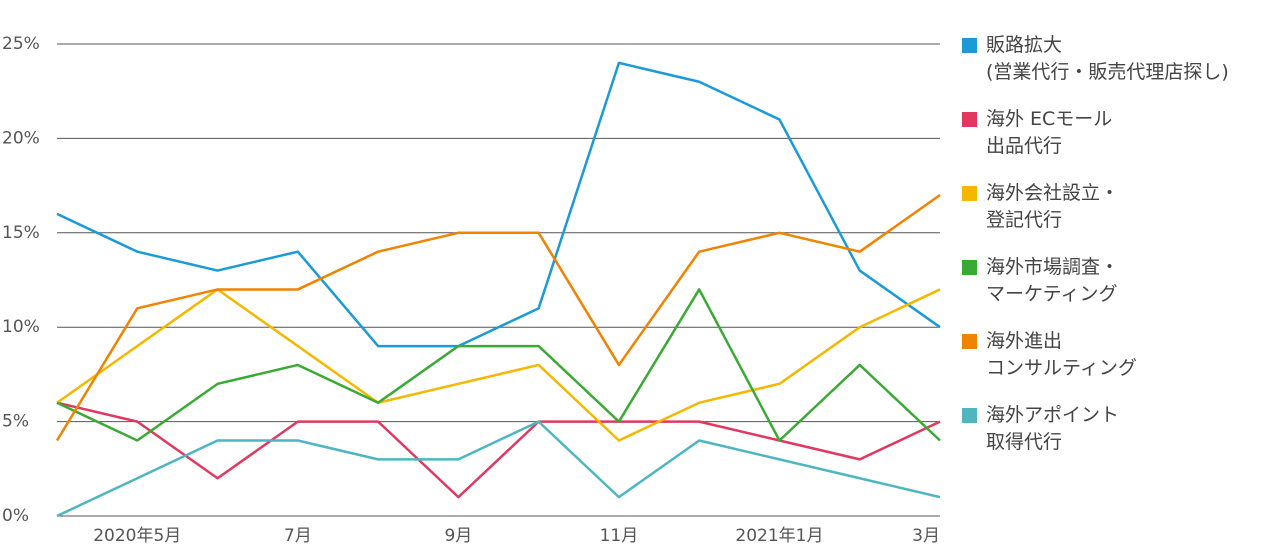 Image resolution: width=1280 pixels, height=555 pixels. What do you see at coordinates (137, 536) in the screenshot?
I see `x-tick-label: 2020年5月` at bounding box center [137, 536].